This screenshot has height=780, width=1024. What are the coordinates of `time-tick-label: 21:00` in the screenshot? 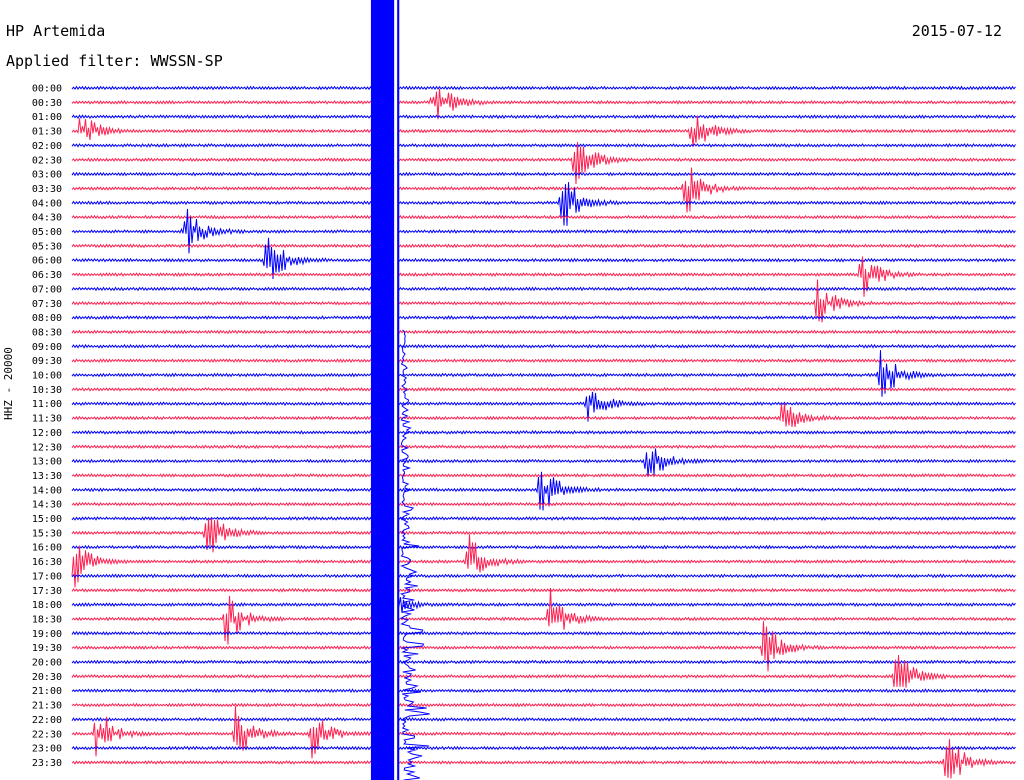 It's located at (47, 691).